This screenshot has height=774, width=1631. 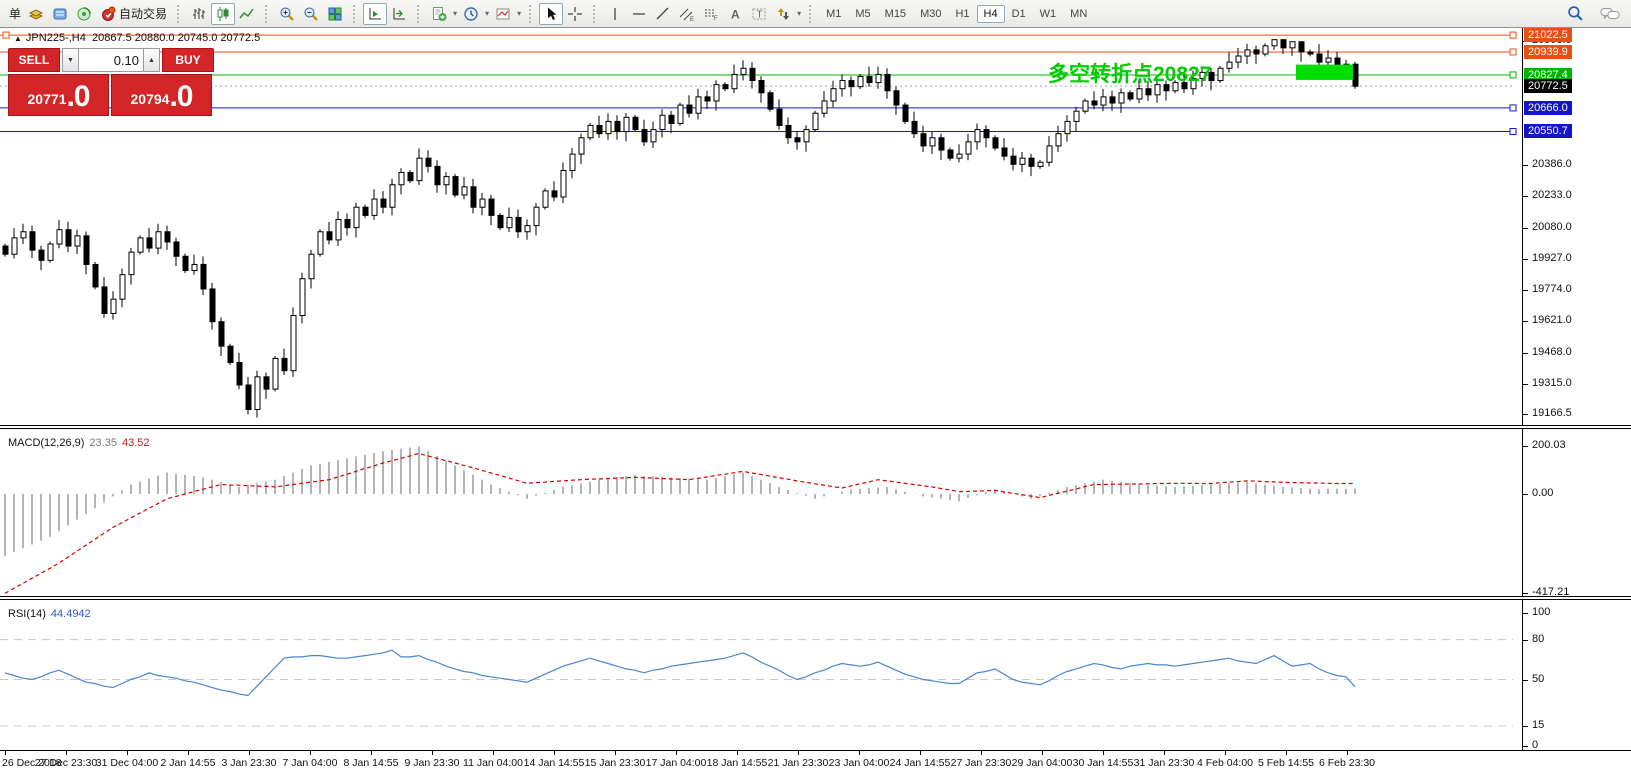 What do you see at coordinates (551, 13) in the screenshot?
I see `cursor-button` at bounding box center [551, 13].